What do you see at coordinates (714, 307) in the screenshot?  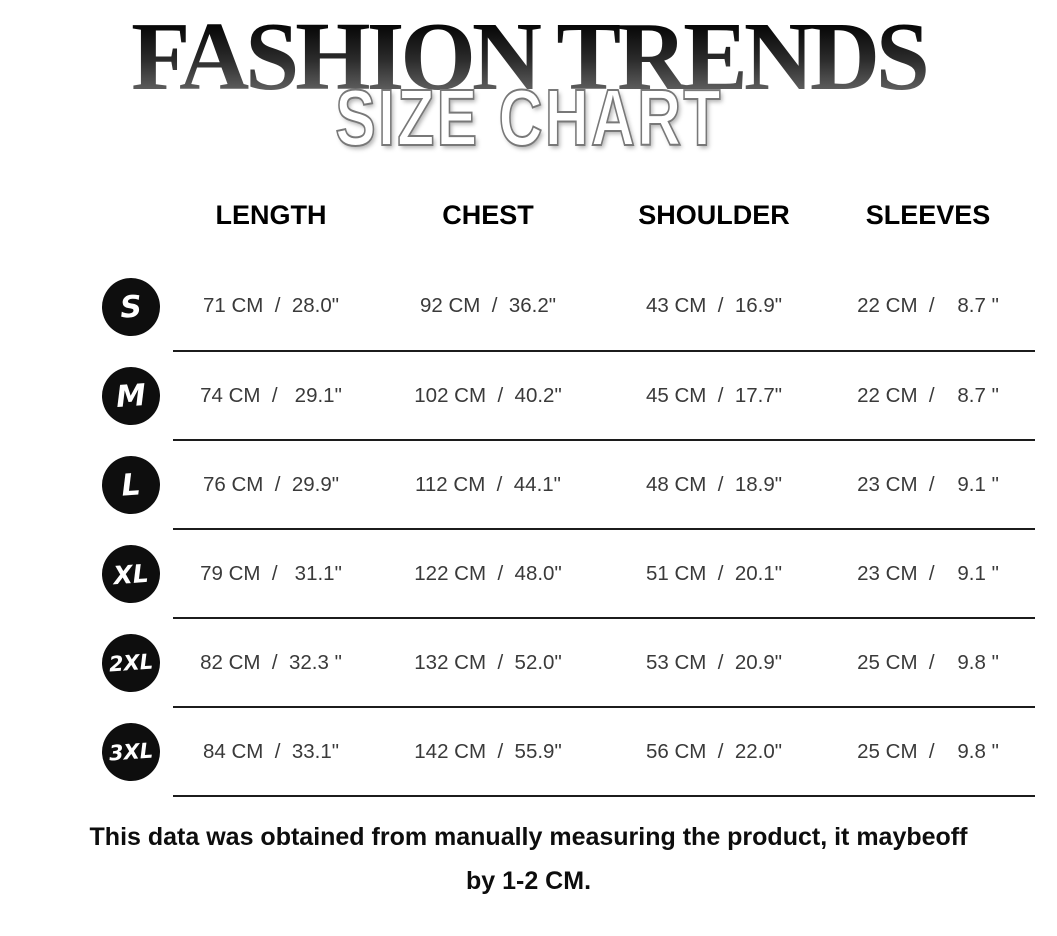 I see `shoulder-value: 43 CM / 16.9"` at bounding box center [714, 307].